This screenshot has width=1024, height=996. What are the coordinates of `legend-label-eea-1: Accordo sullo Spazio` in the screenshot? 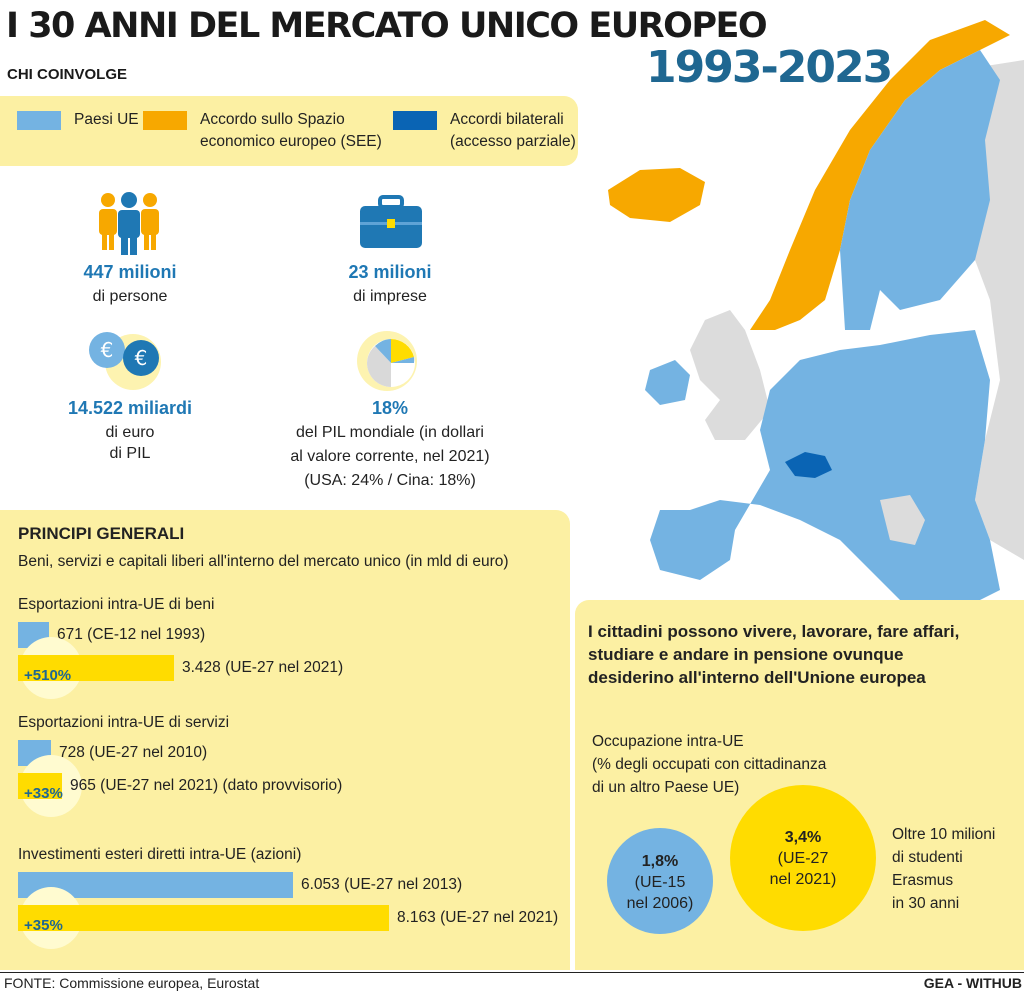 It's located at (272, 119).